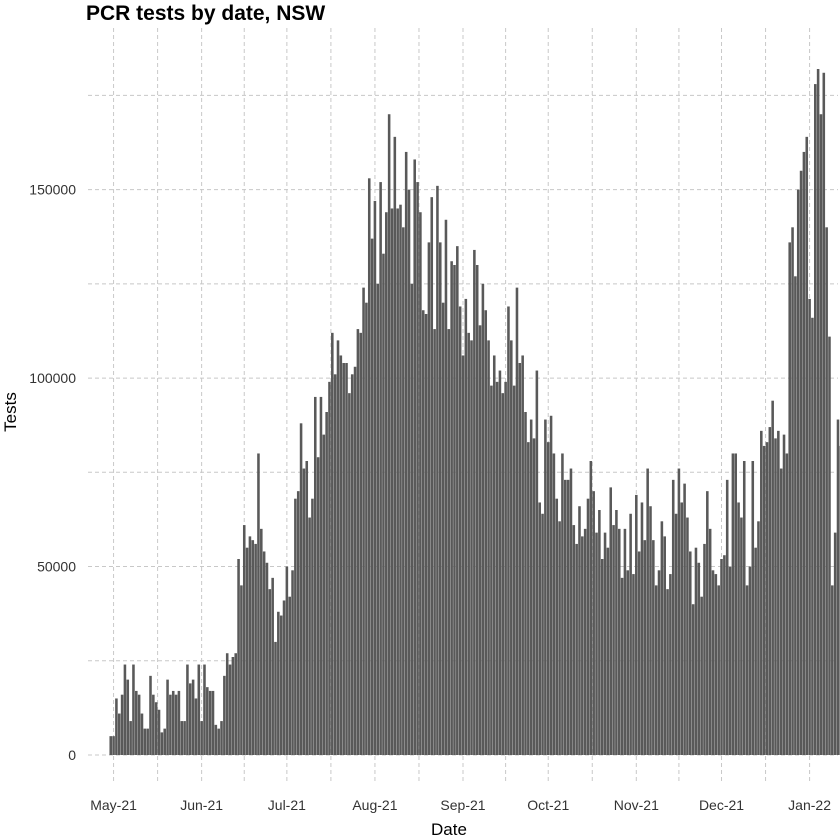 Image resolution: width=840 pixels, height=840 pixels. Describe the element at coordinates (52, 472) in the screenshot. I see `y-axis-ticks: 0 50000 100000 150000` at that location.